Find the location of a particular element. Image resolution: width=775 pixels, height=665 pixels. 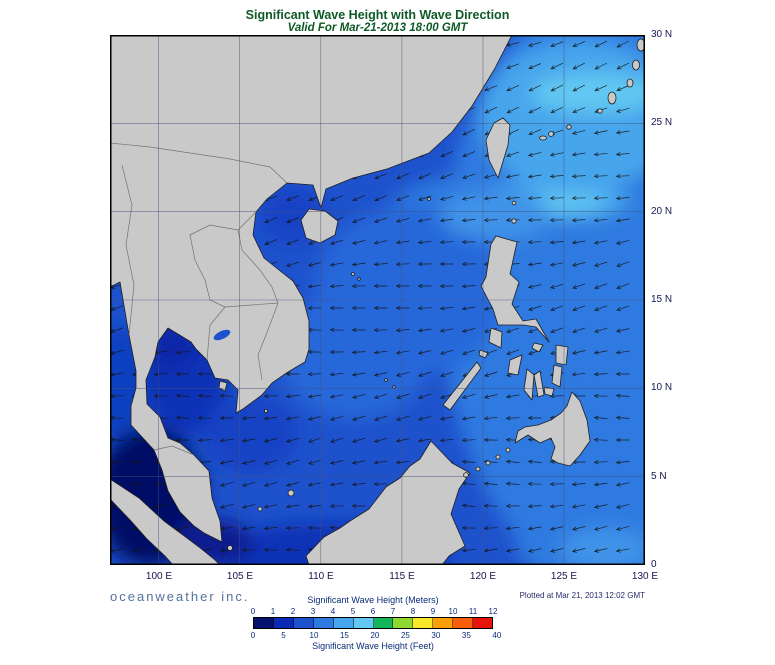

island-palawan is located at coordinates (462, 386).